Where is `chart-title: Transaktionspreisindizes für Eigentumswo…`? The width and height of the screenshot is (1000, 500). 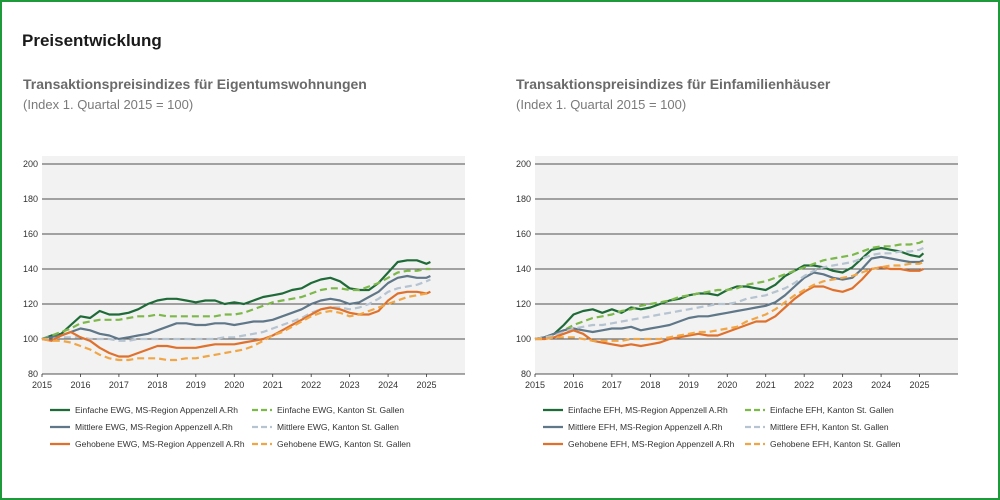
chart-title: Transaktionspreisindizes für Eigentumswo… is located at coordinates (195, 84).